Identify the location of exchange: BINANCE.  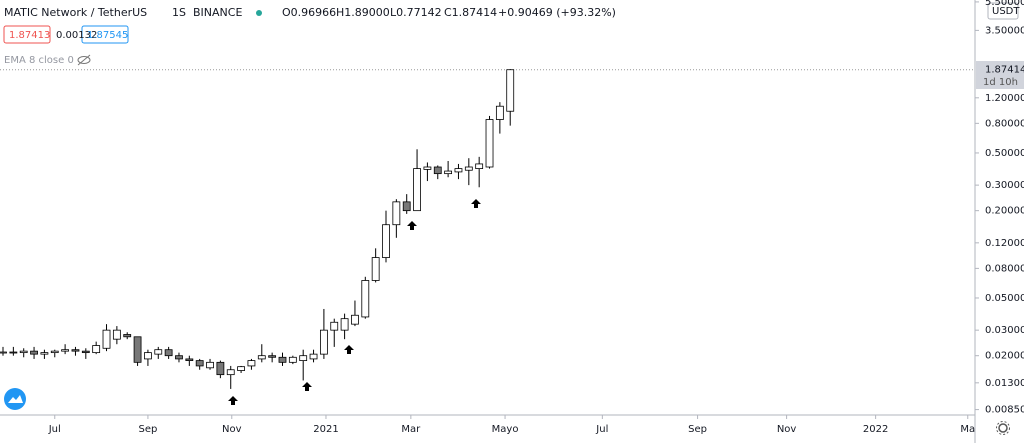
(217, 12).